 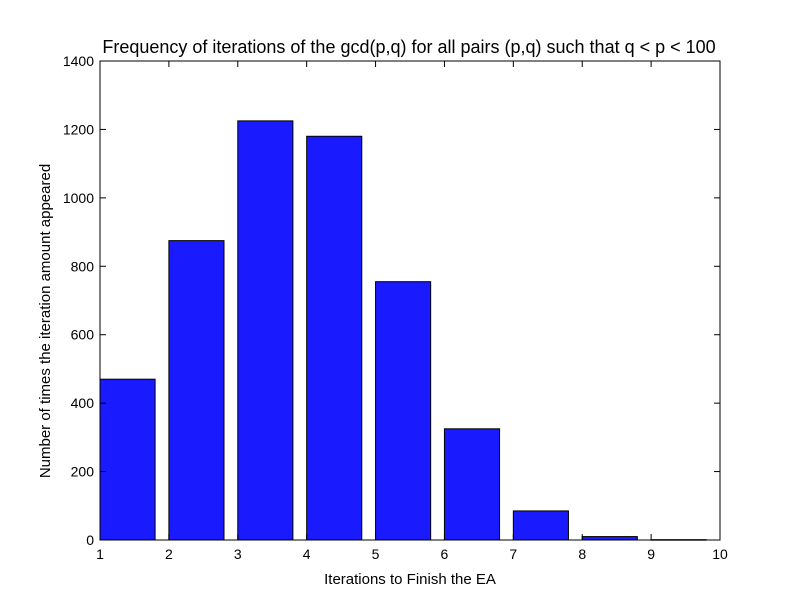 What do you see at coordinates (169, 554) in the screenshot?
I see `x-tick-label-2: 2` at bounding box center [169, 554].